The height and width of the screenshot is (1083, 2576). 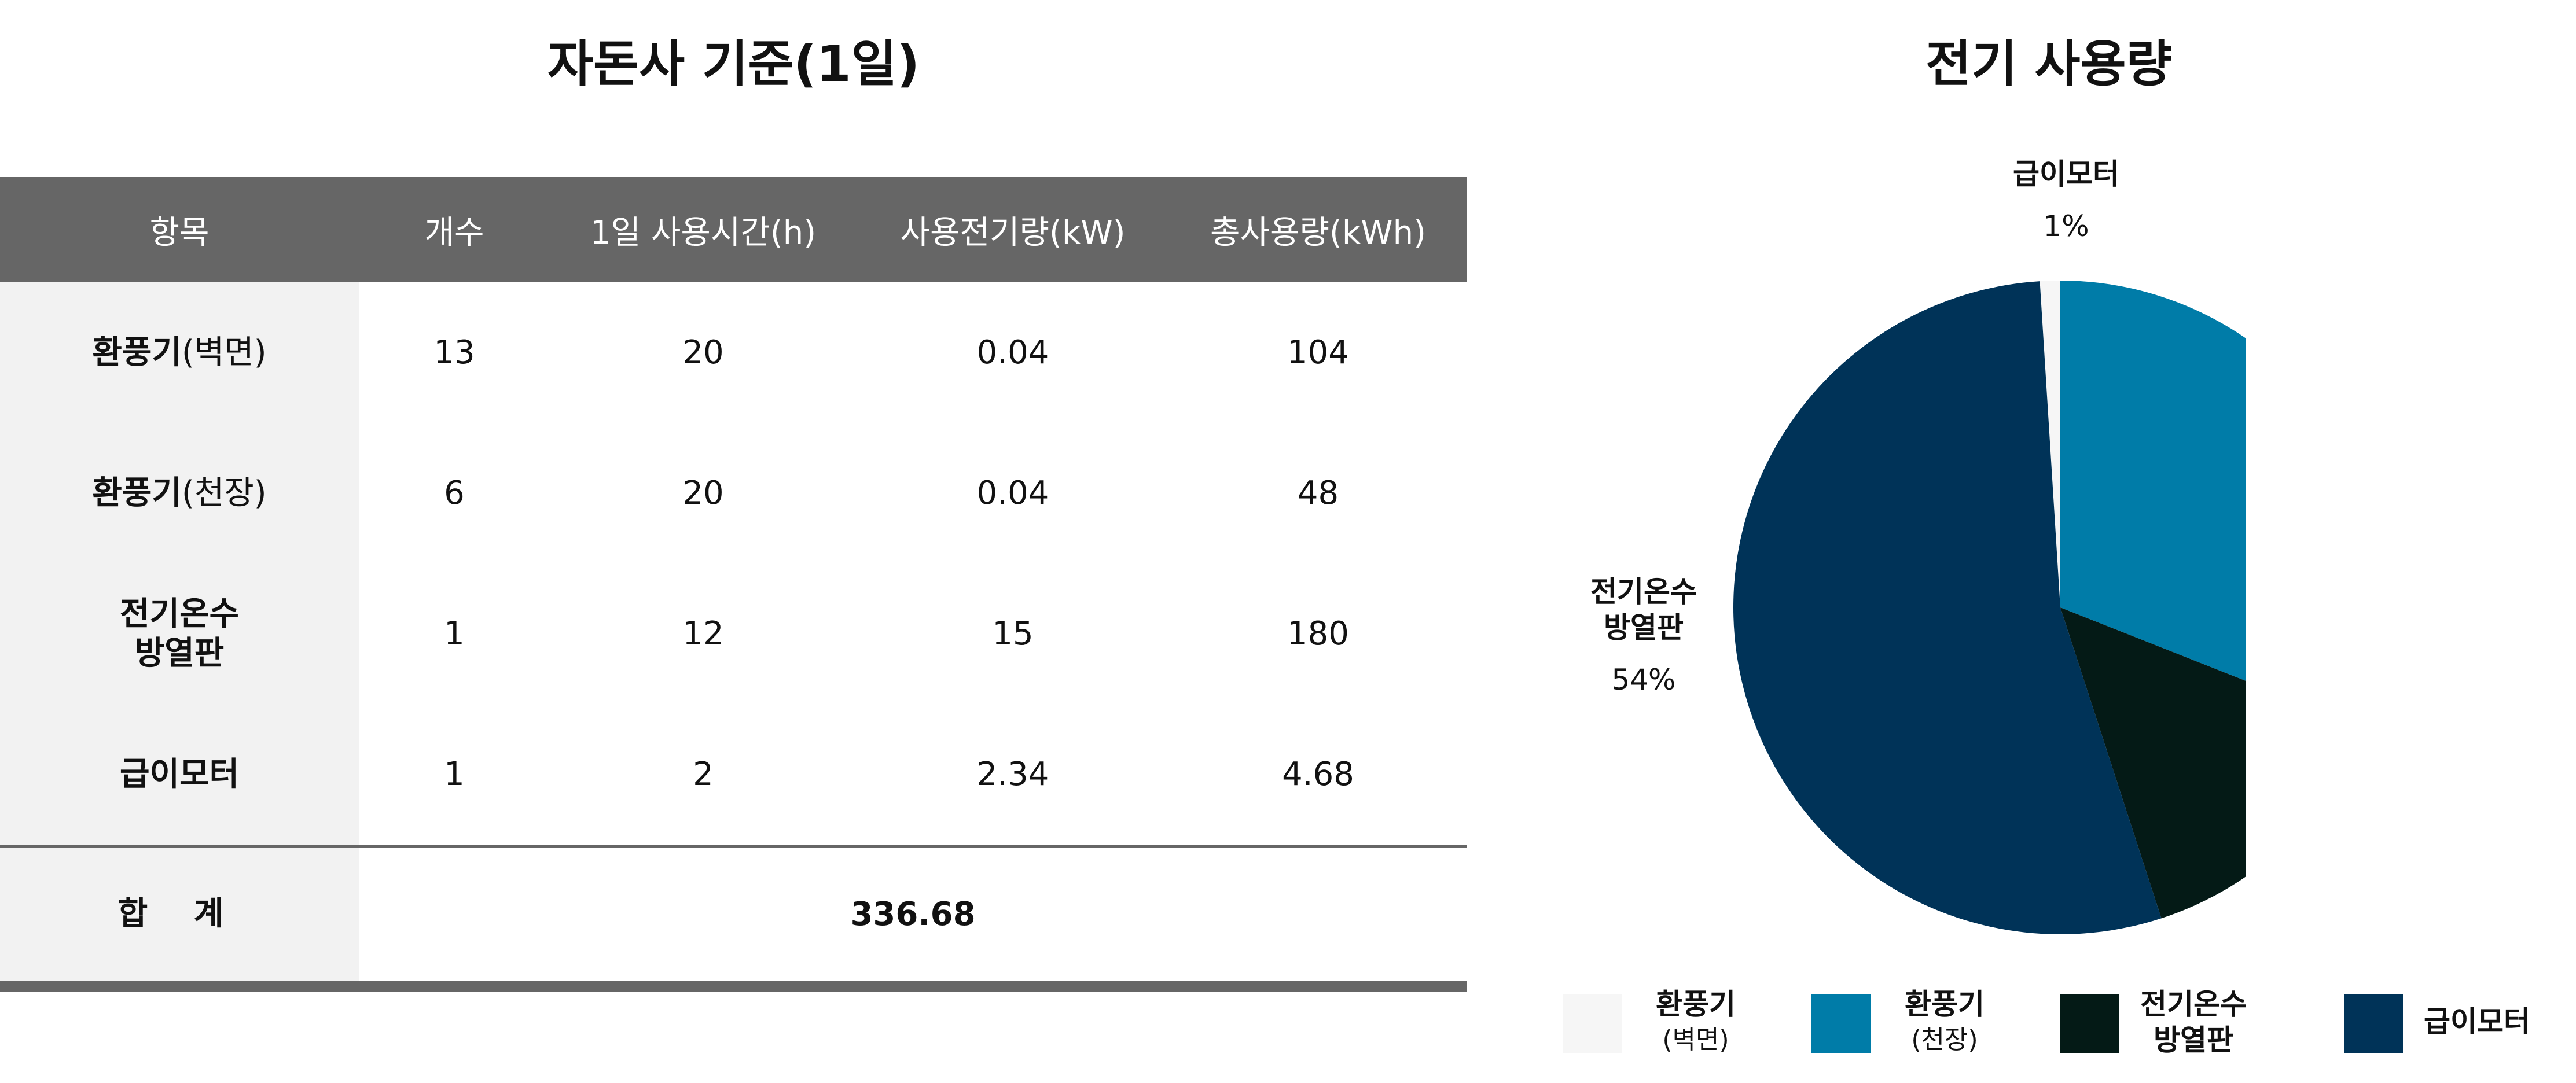 What do you see at coordinates (1644, 627) in the screenshot?
I see `slice-label-name: 방열판` at bounding box center [1644, 627].